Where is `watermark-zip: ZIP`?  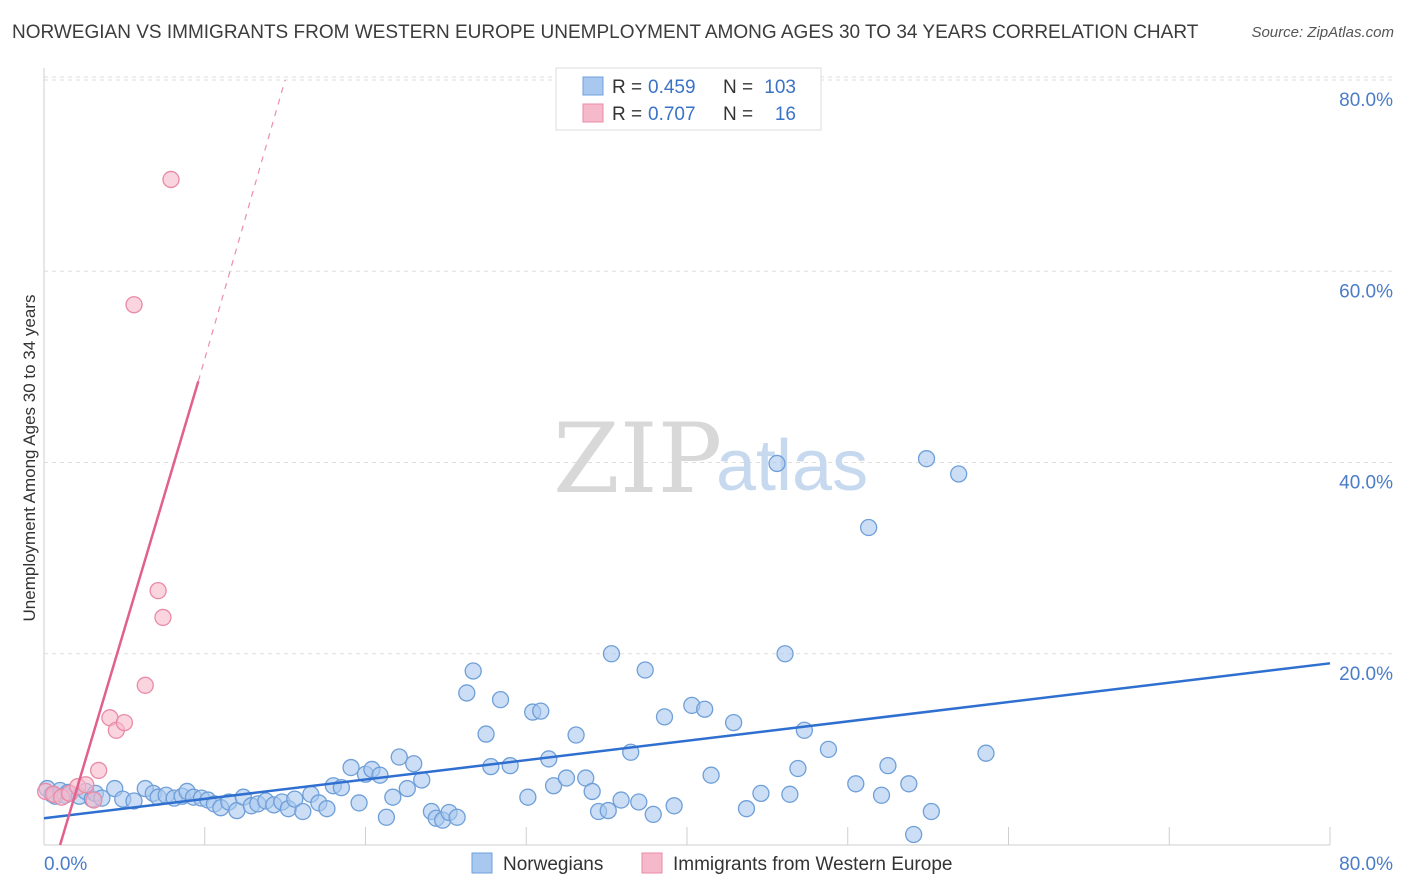
watermark-zip: ZIP is located at coordinates (637, 459).